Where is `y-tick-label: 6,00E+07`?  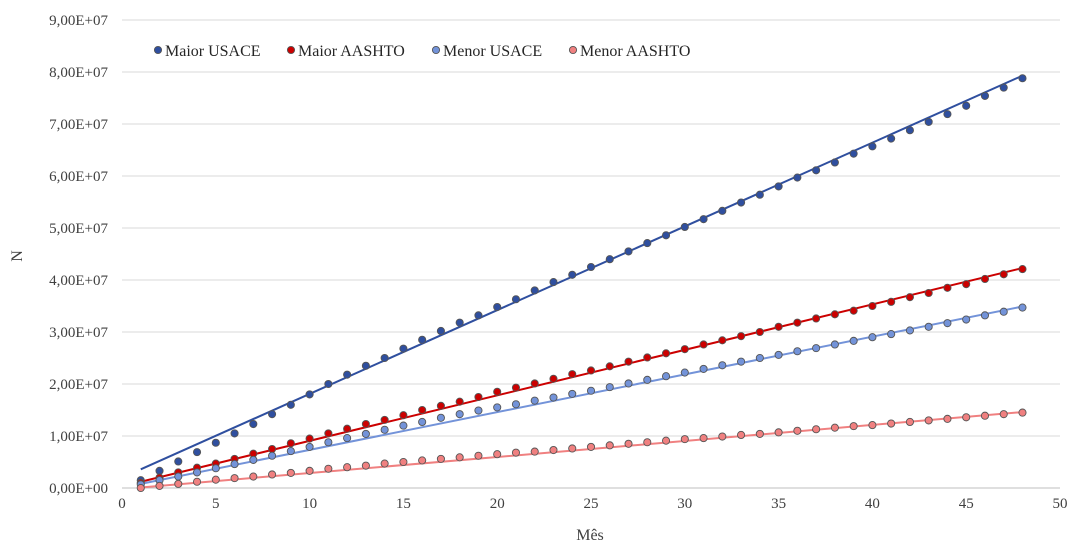
y-tick-label: 6,00E+07 is located at coordinates (78, 177).